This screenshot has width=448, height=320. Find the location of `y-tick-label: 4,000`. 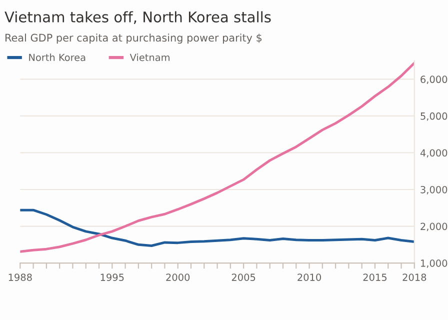

y-tick-label: 4,000 is located at coordinates (434, 153).